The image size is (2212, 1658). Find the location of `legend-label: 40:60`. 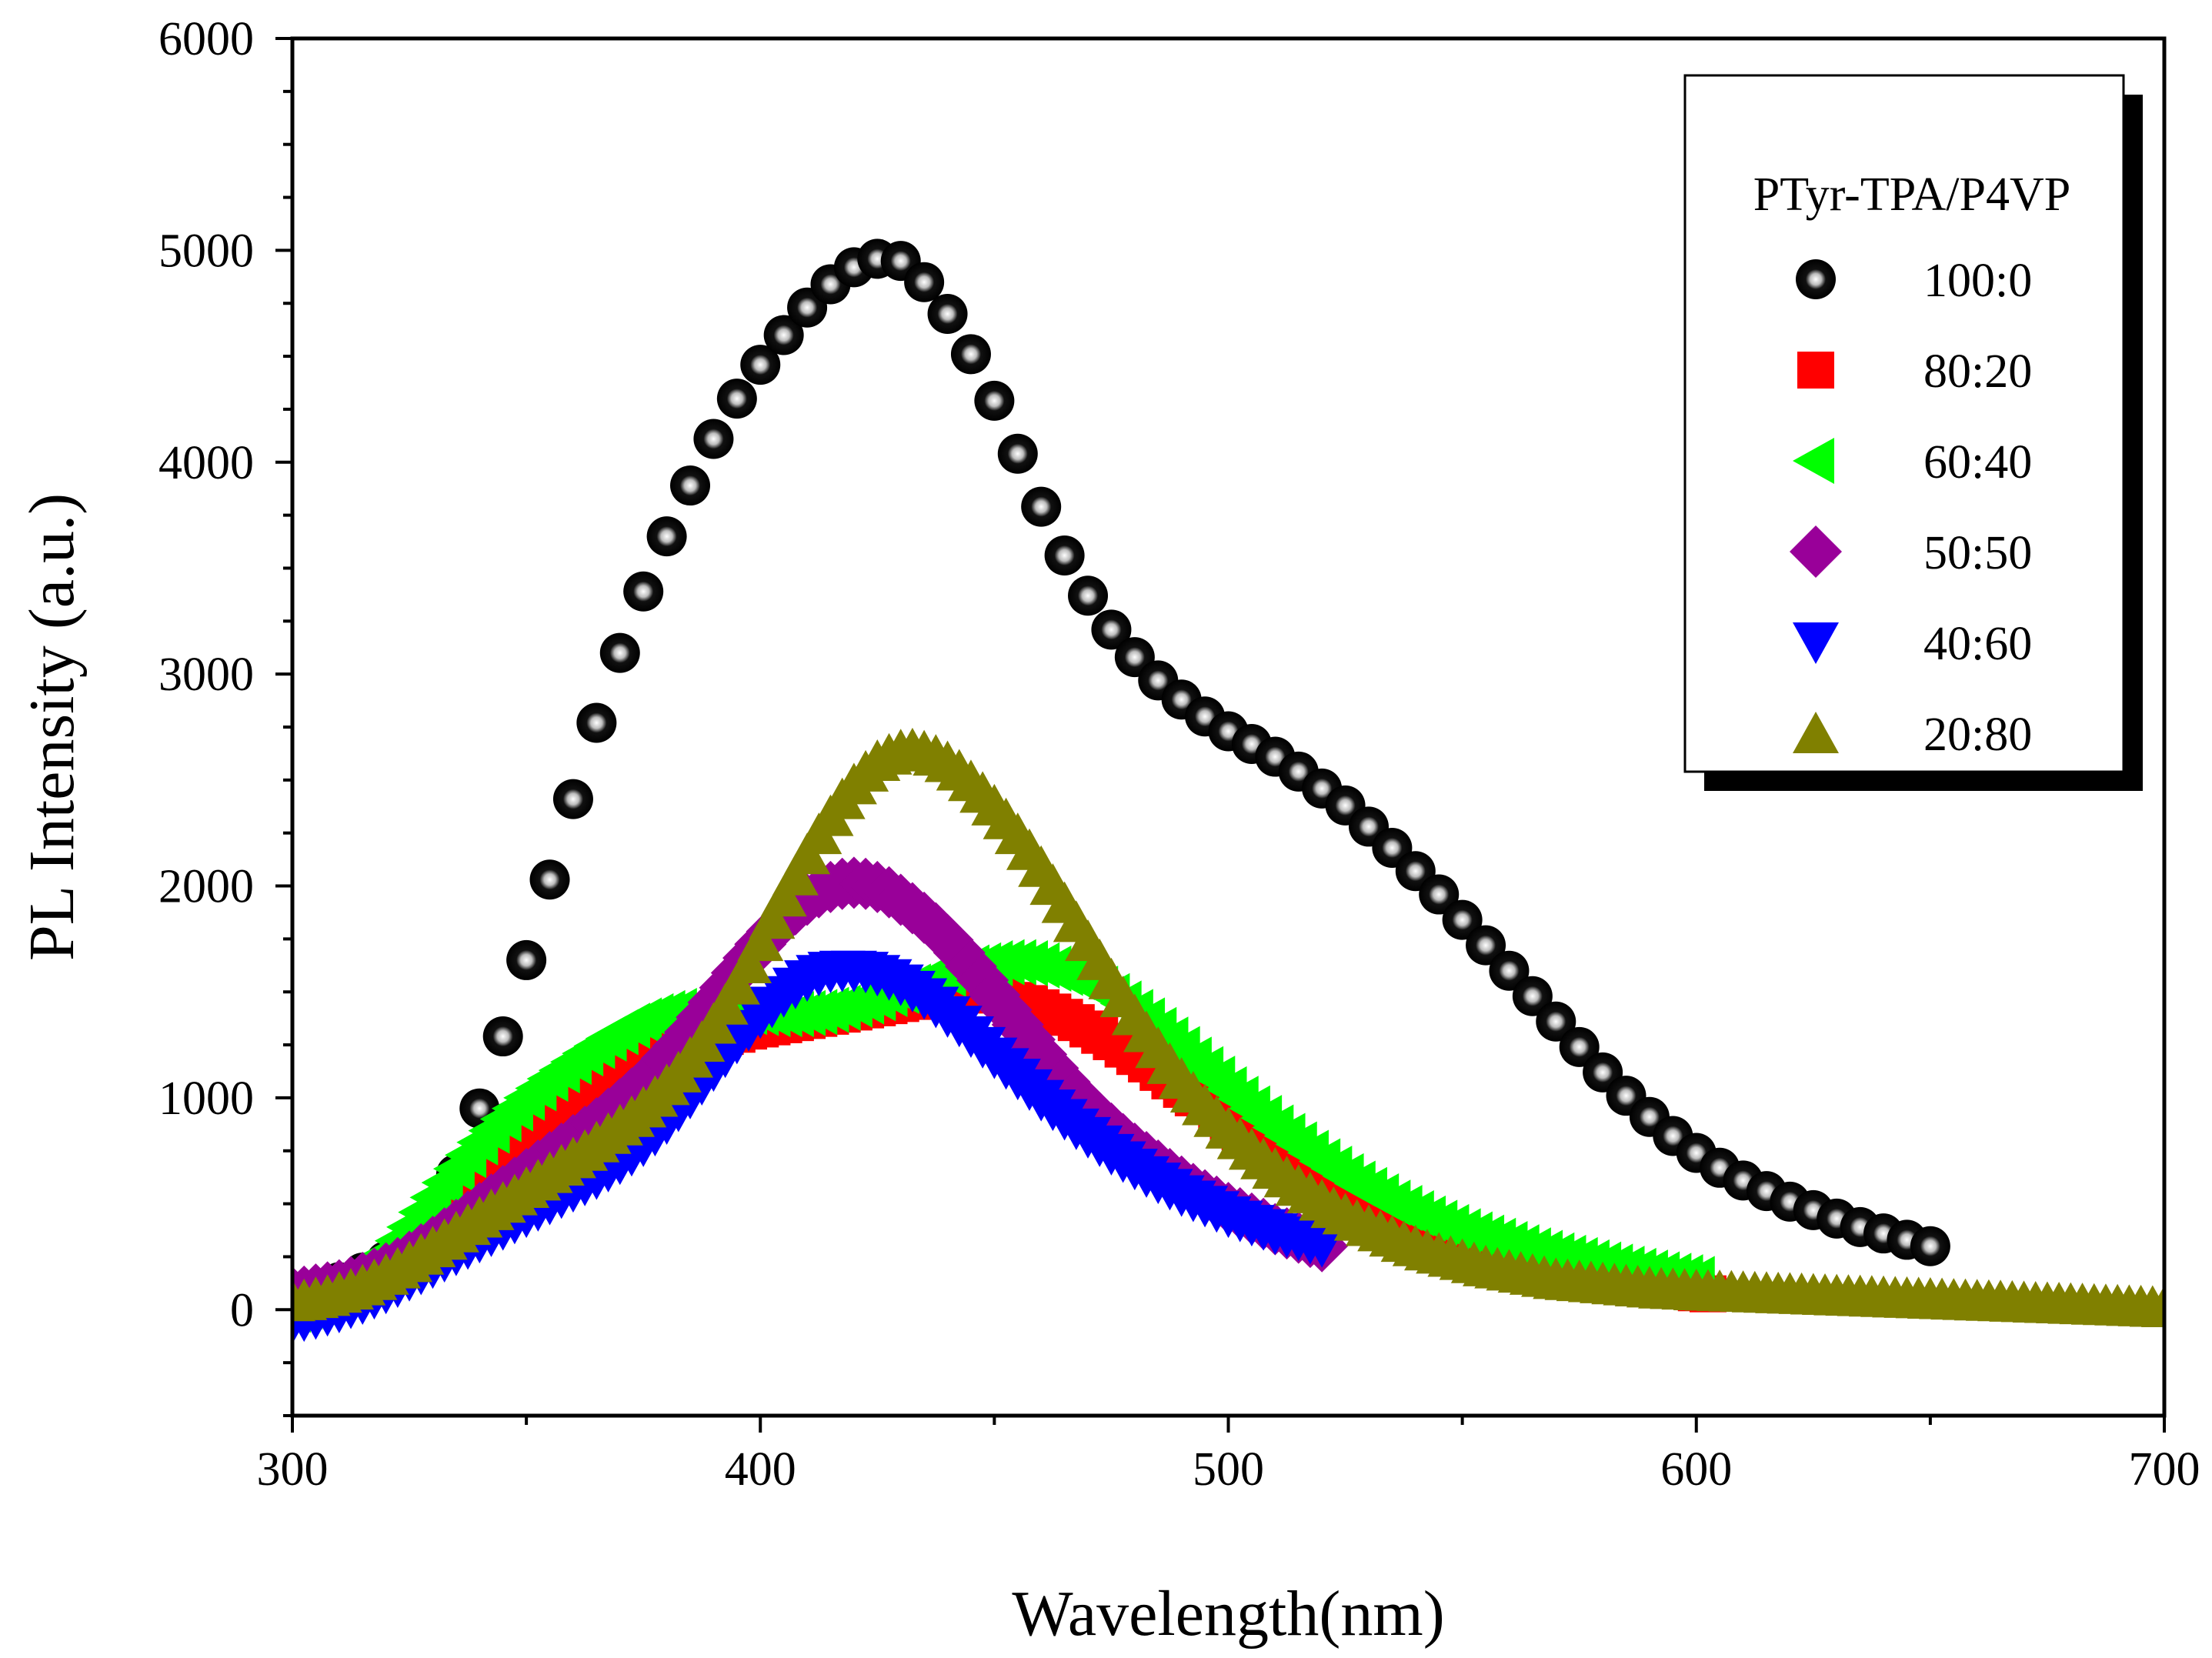

legend-label: 40:60 is located at coordinates (1977, 644).